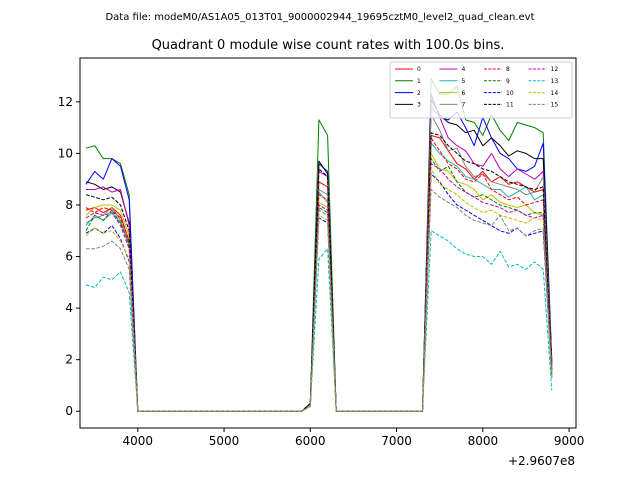 This screenshot has width=640, height=480. I want to click on legend-label: 0, so click(419, 69).